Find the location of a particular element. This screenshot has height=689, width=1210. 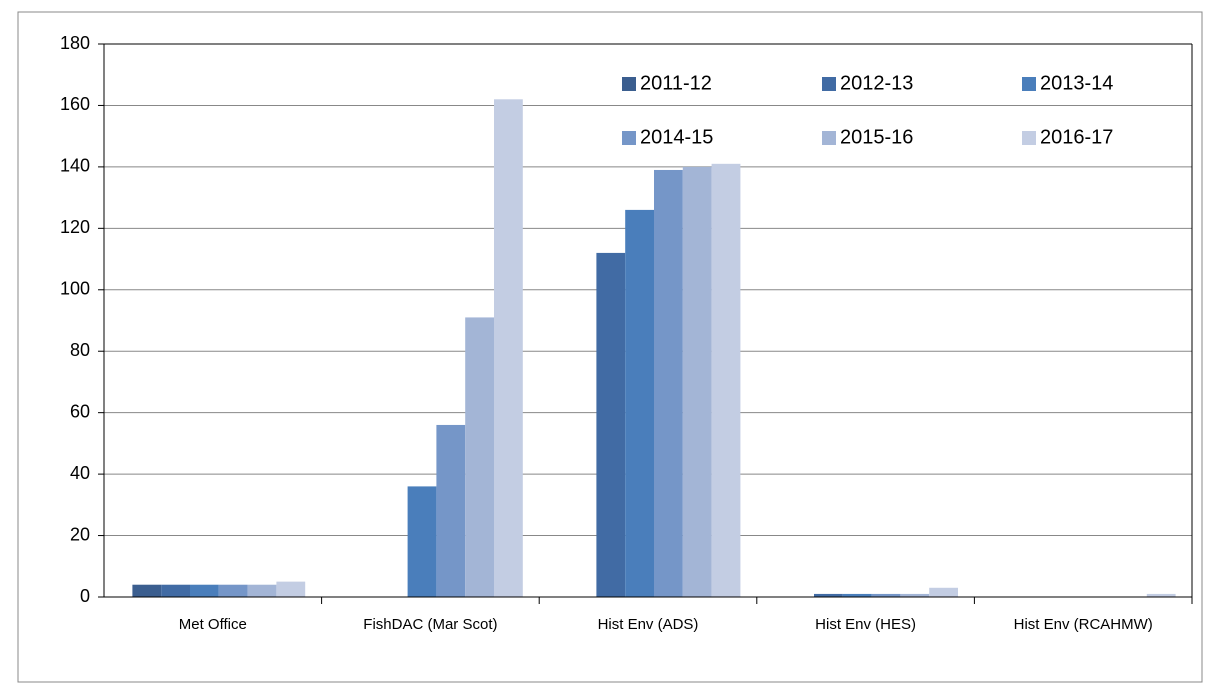

y-tick-label: 60 is located at coordinates (80, 411).